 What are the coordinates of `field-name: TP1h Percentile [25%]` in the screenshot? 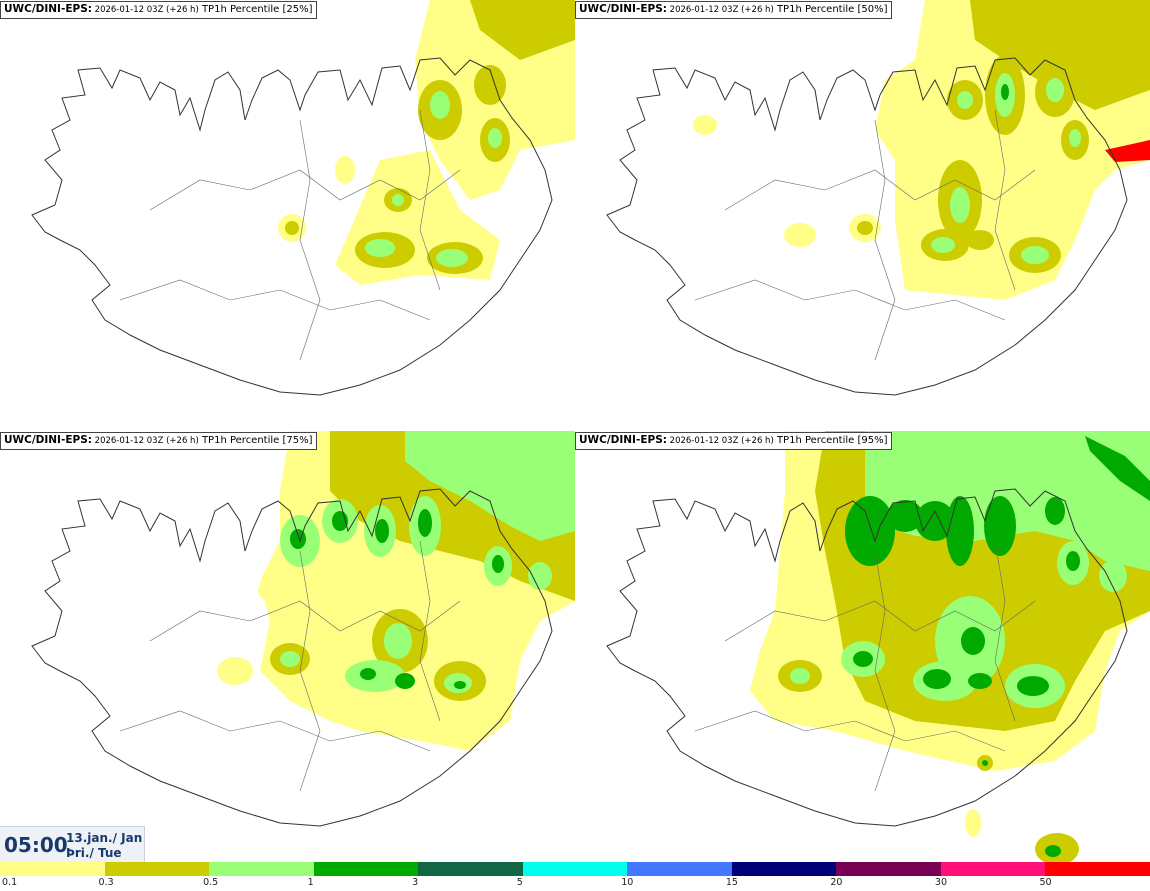 It's located at (257, 9).